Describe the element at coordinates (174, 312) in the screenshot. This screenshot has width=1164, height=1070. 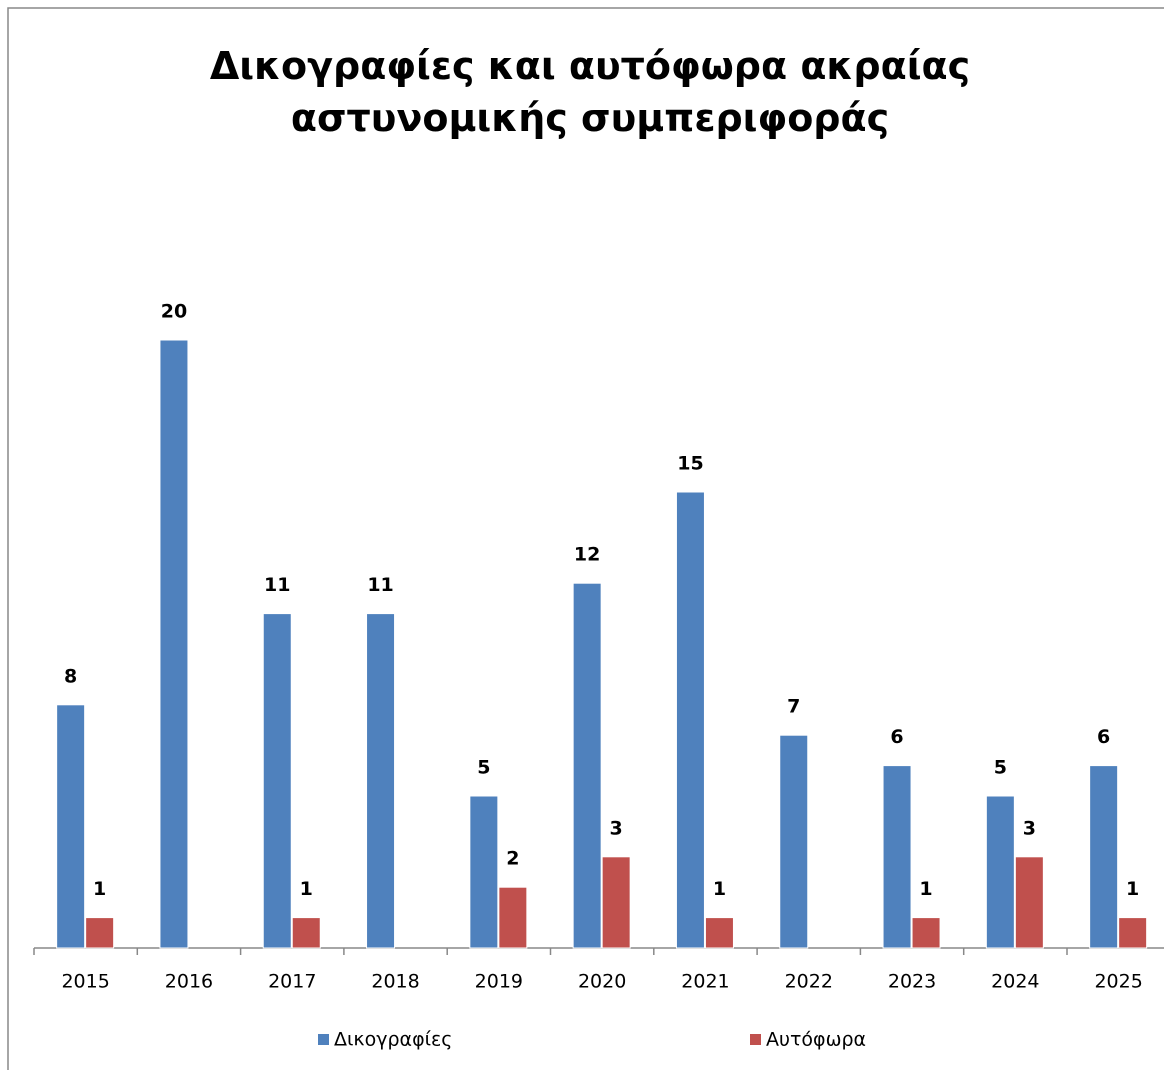
I see `data-label: 20` at that location.